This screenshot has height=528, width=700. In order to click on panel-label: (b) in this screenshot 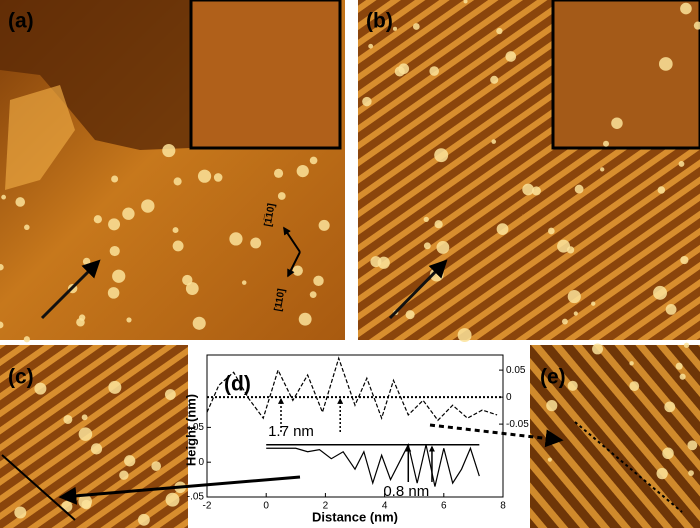, I will do `click(379, 21)`.